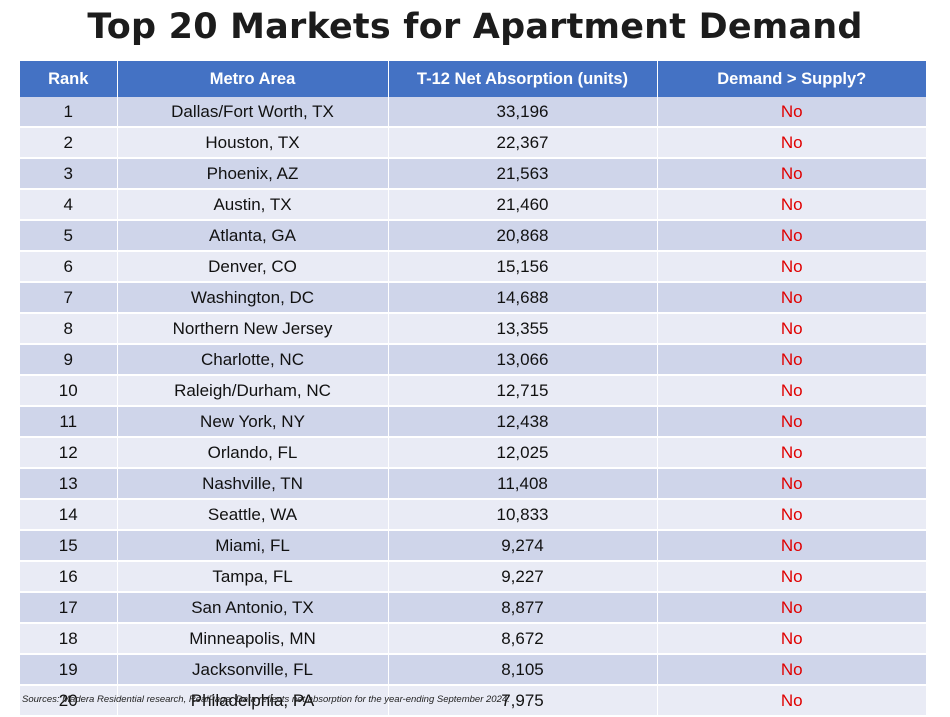 This screenshot has width=950, height=717. I want to click on cell-metro-area: Charlotte, NC, so click(253, 360).